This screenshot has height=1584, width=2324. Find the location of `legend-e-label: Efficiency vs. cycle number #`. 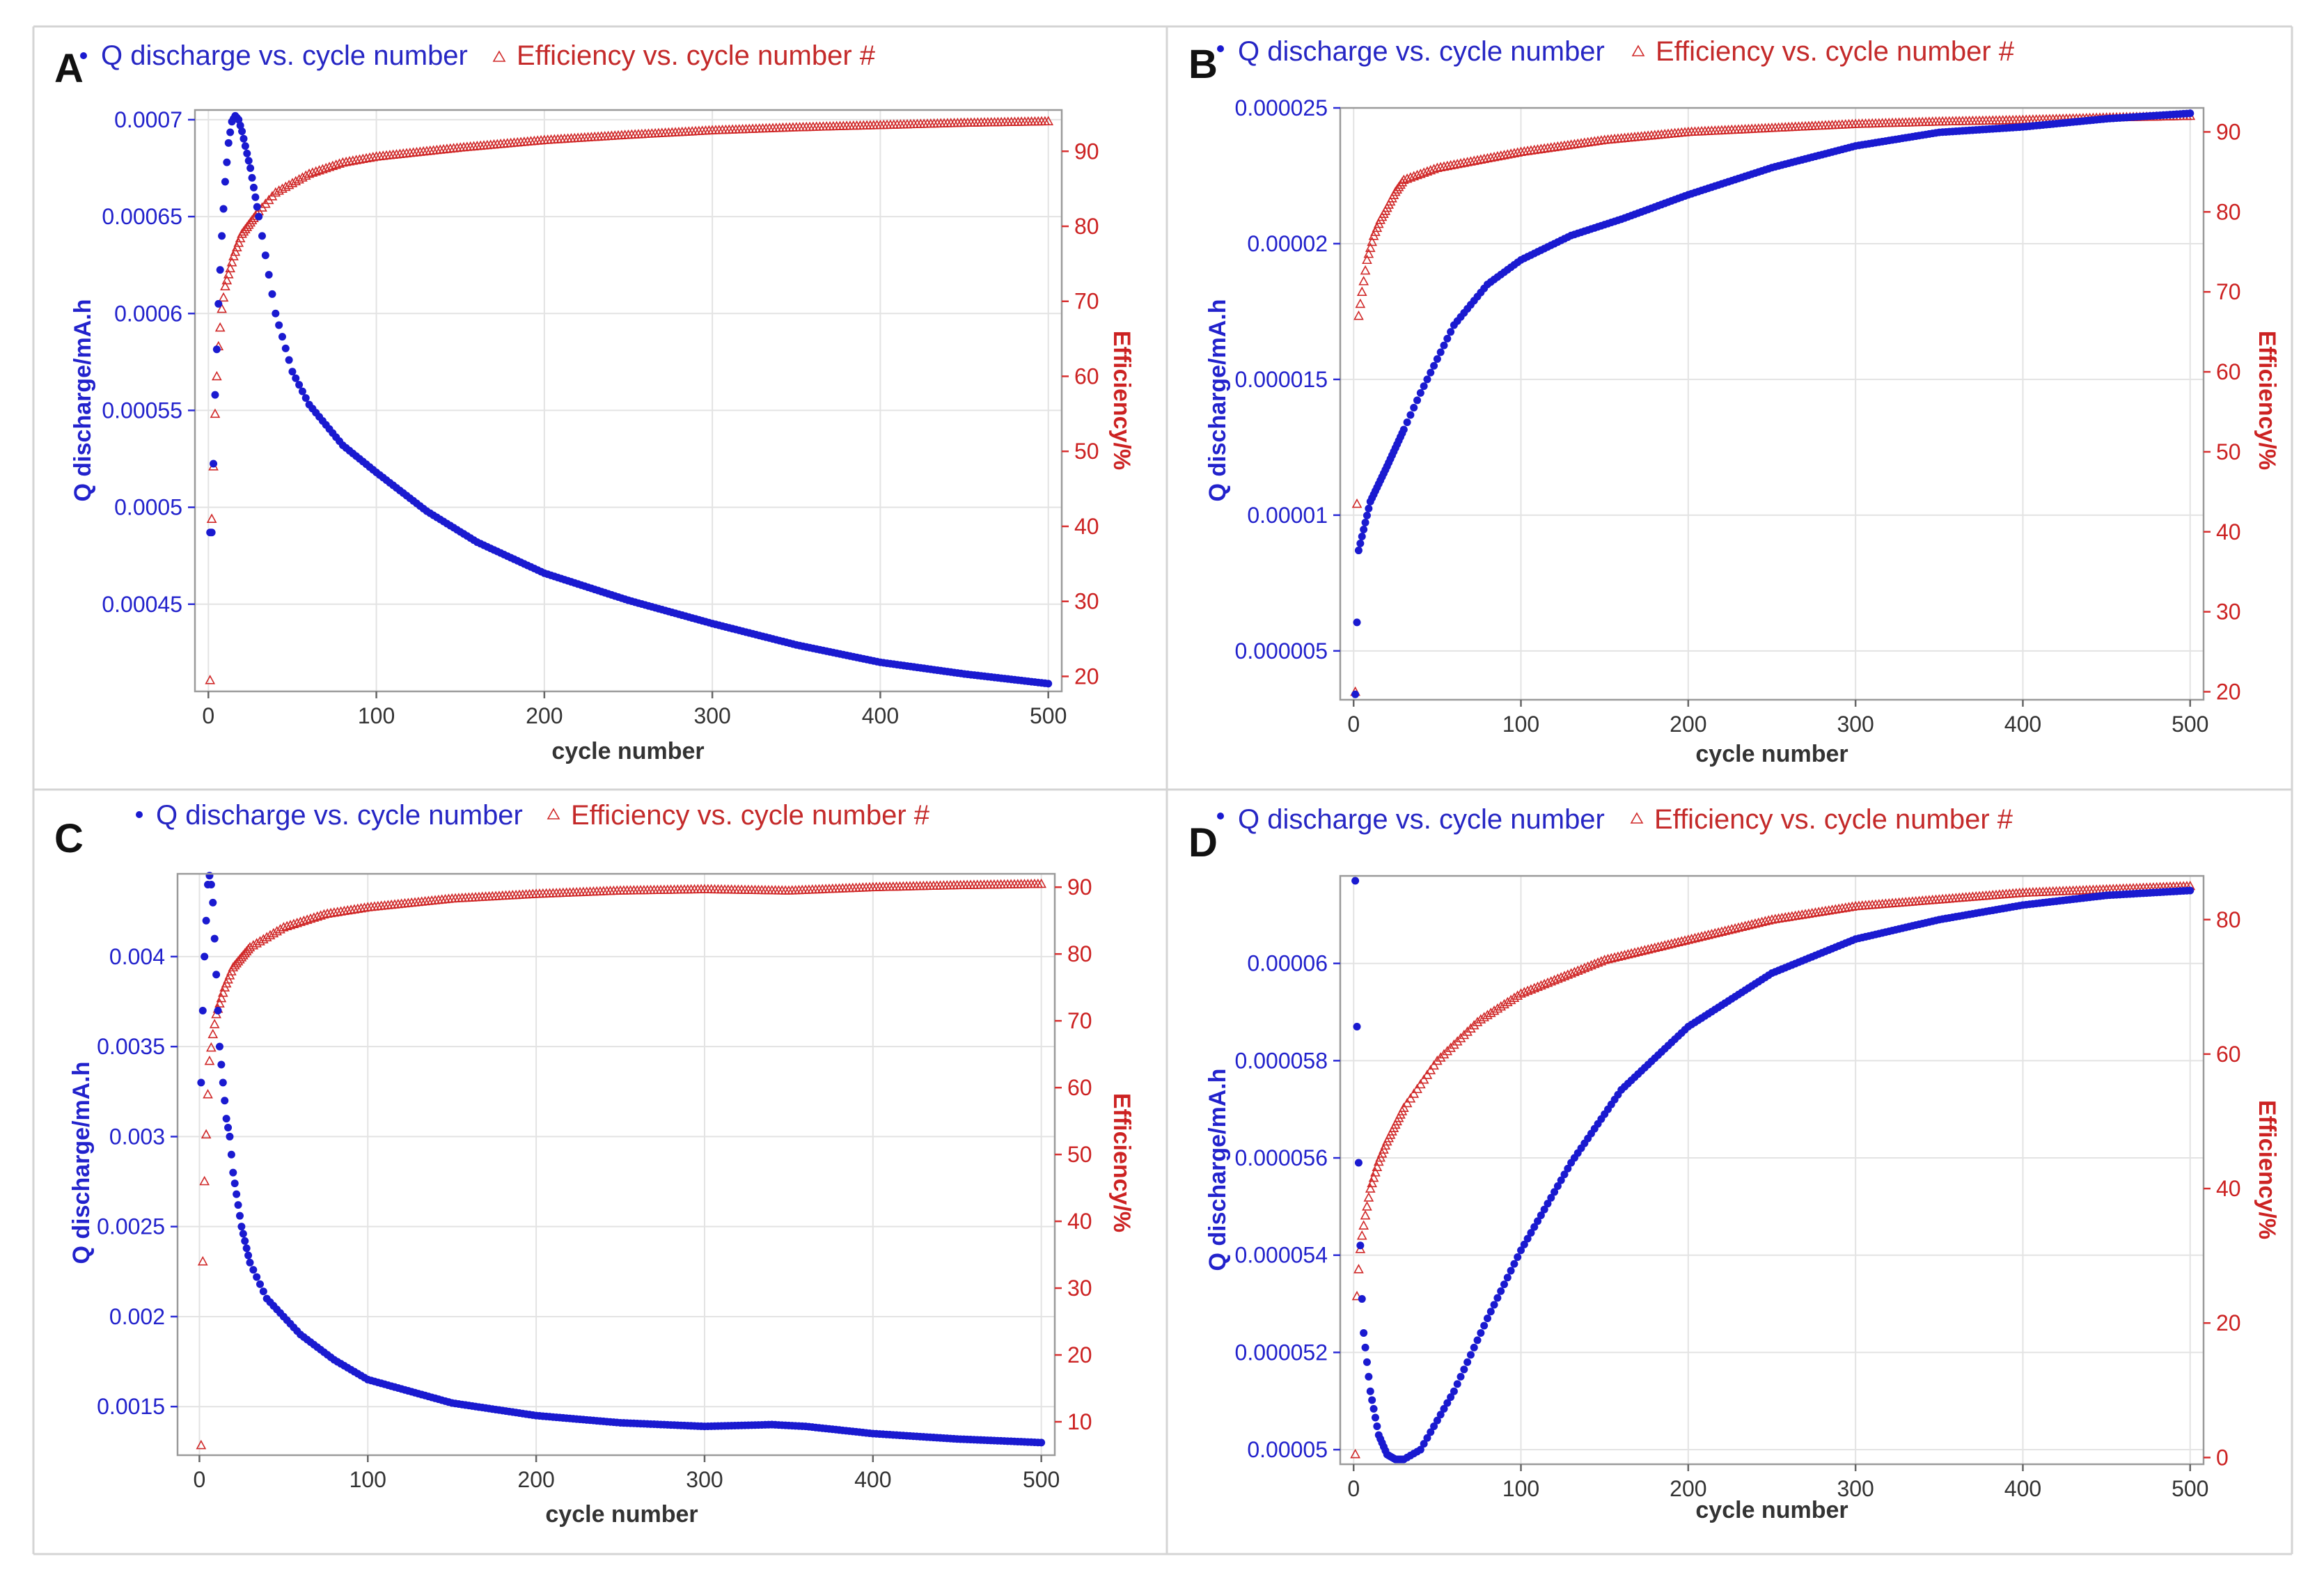

legend-e-label: Efficiency vs. cycle number # is located at coordinates (696, 55).